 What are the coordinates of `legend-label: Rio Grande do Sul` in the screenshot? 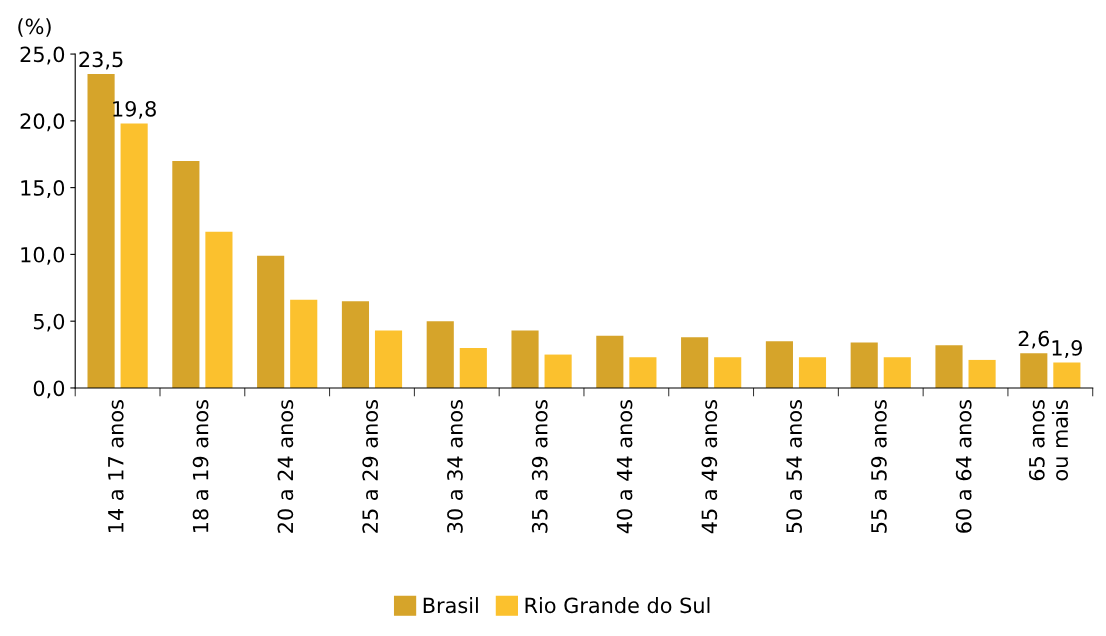 It's located at (617, 605).